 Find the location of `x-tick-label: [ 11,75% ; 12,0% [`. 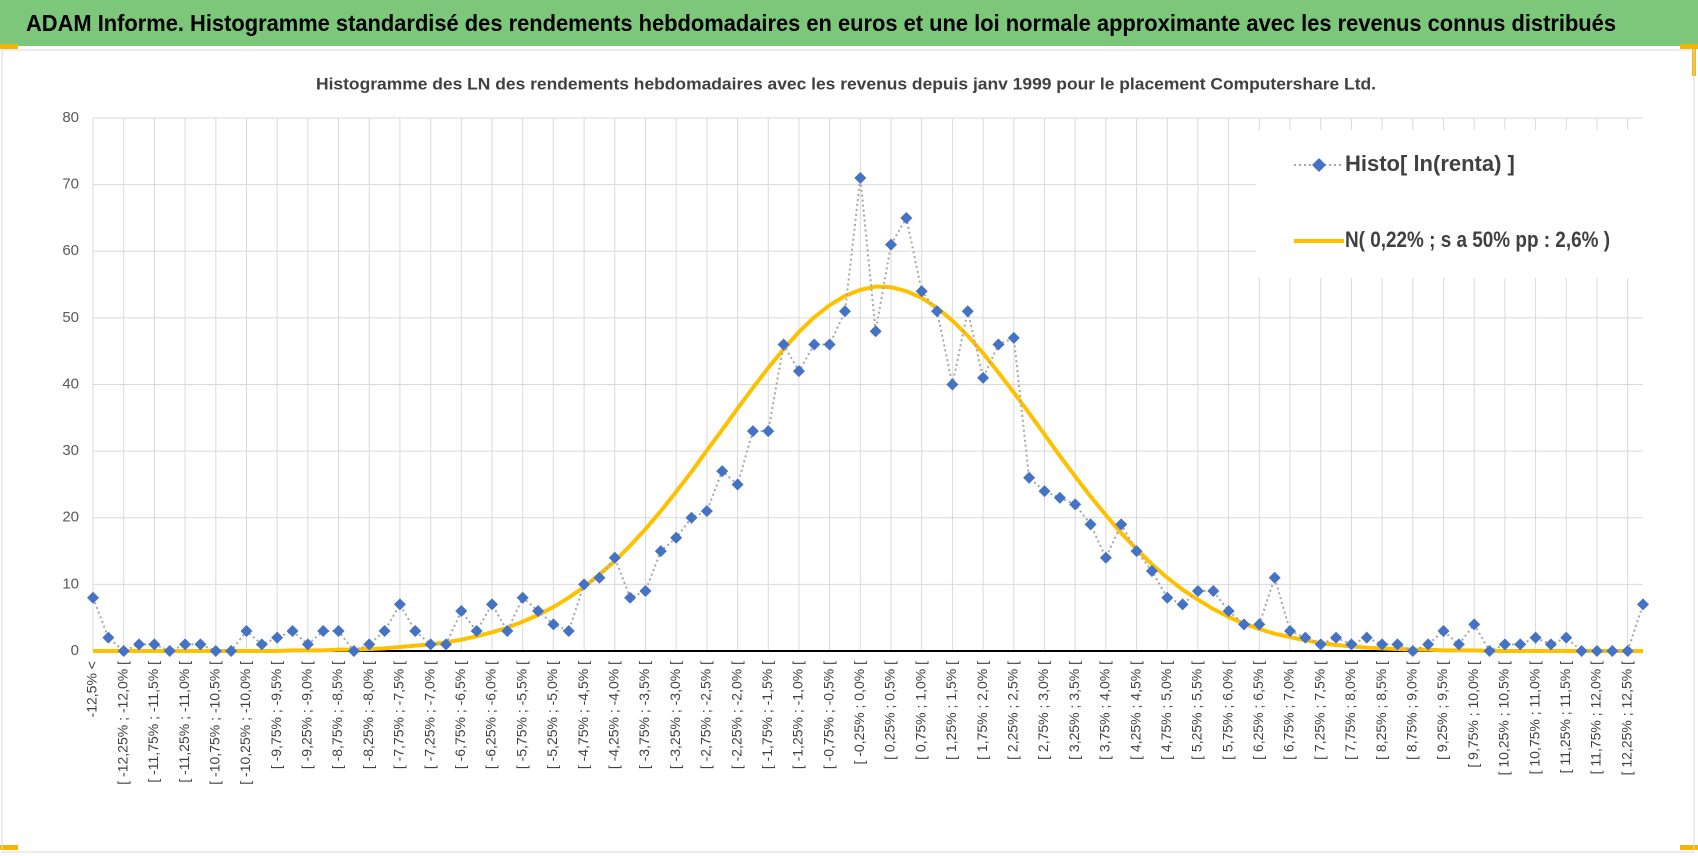

x-tick-label: [ 11,75% ; 12,0% [ is located at coordinates (1596, 717).